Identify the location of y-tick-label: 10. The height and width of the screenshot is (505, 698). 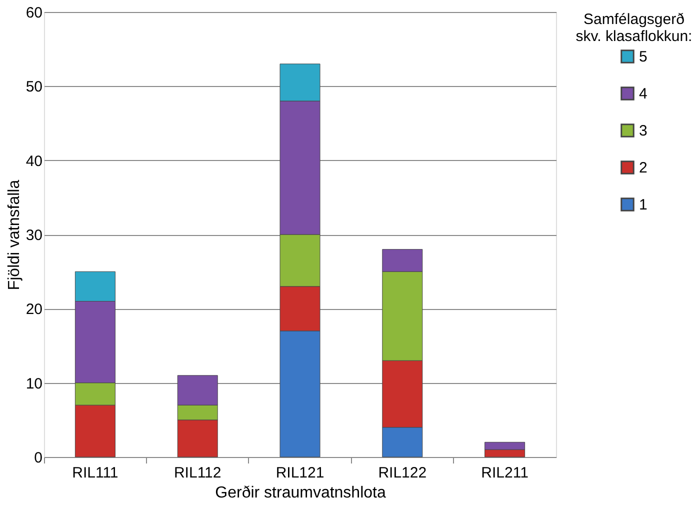
(34, 383).